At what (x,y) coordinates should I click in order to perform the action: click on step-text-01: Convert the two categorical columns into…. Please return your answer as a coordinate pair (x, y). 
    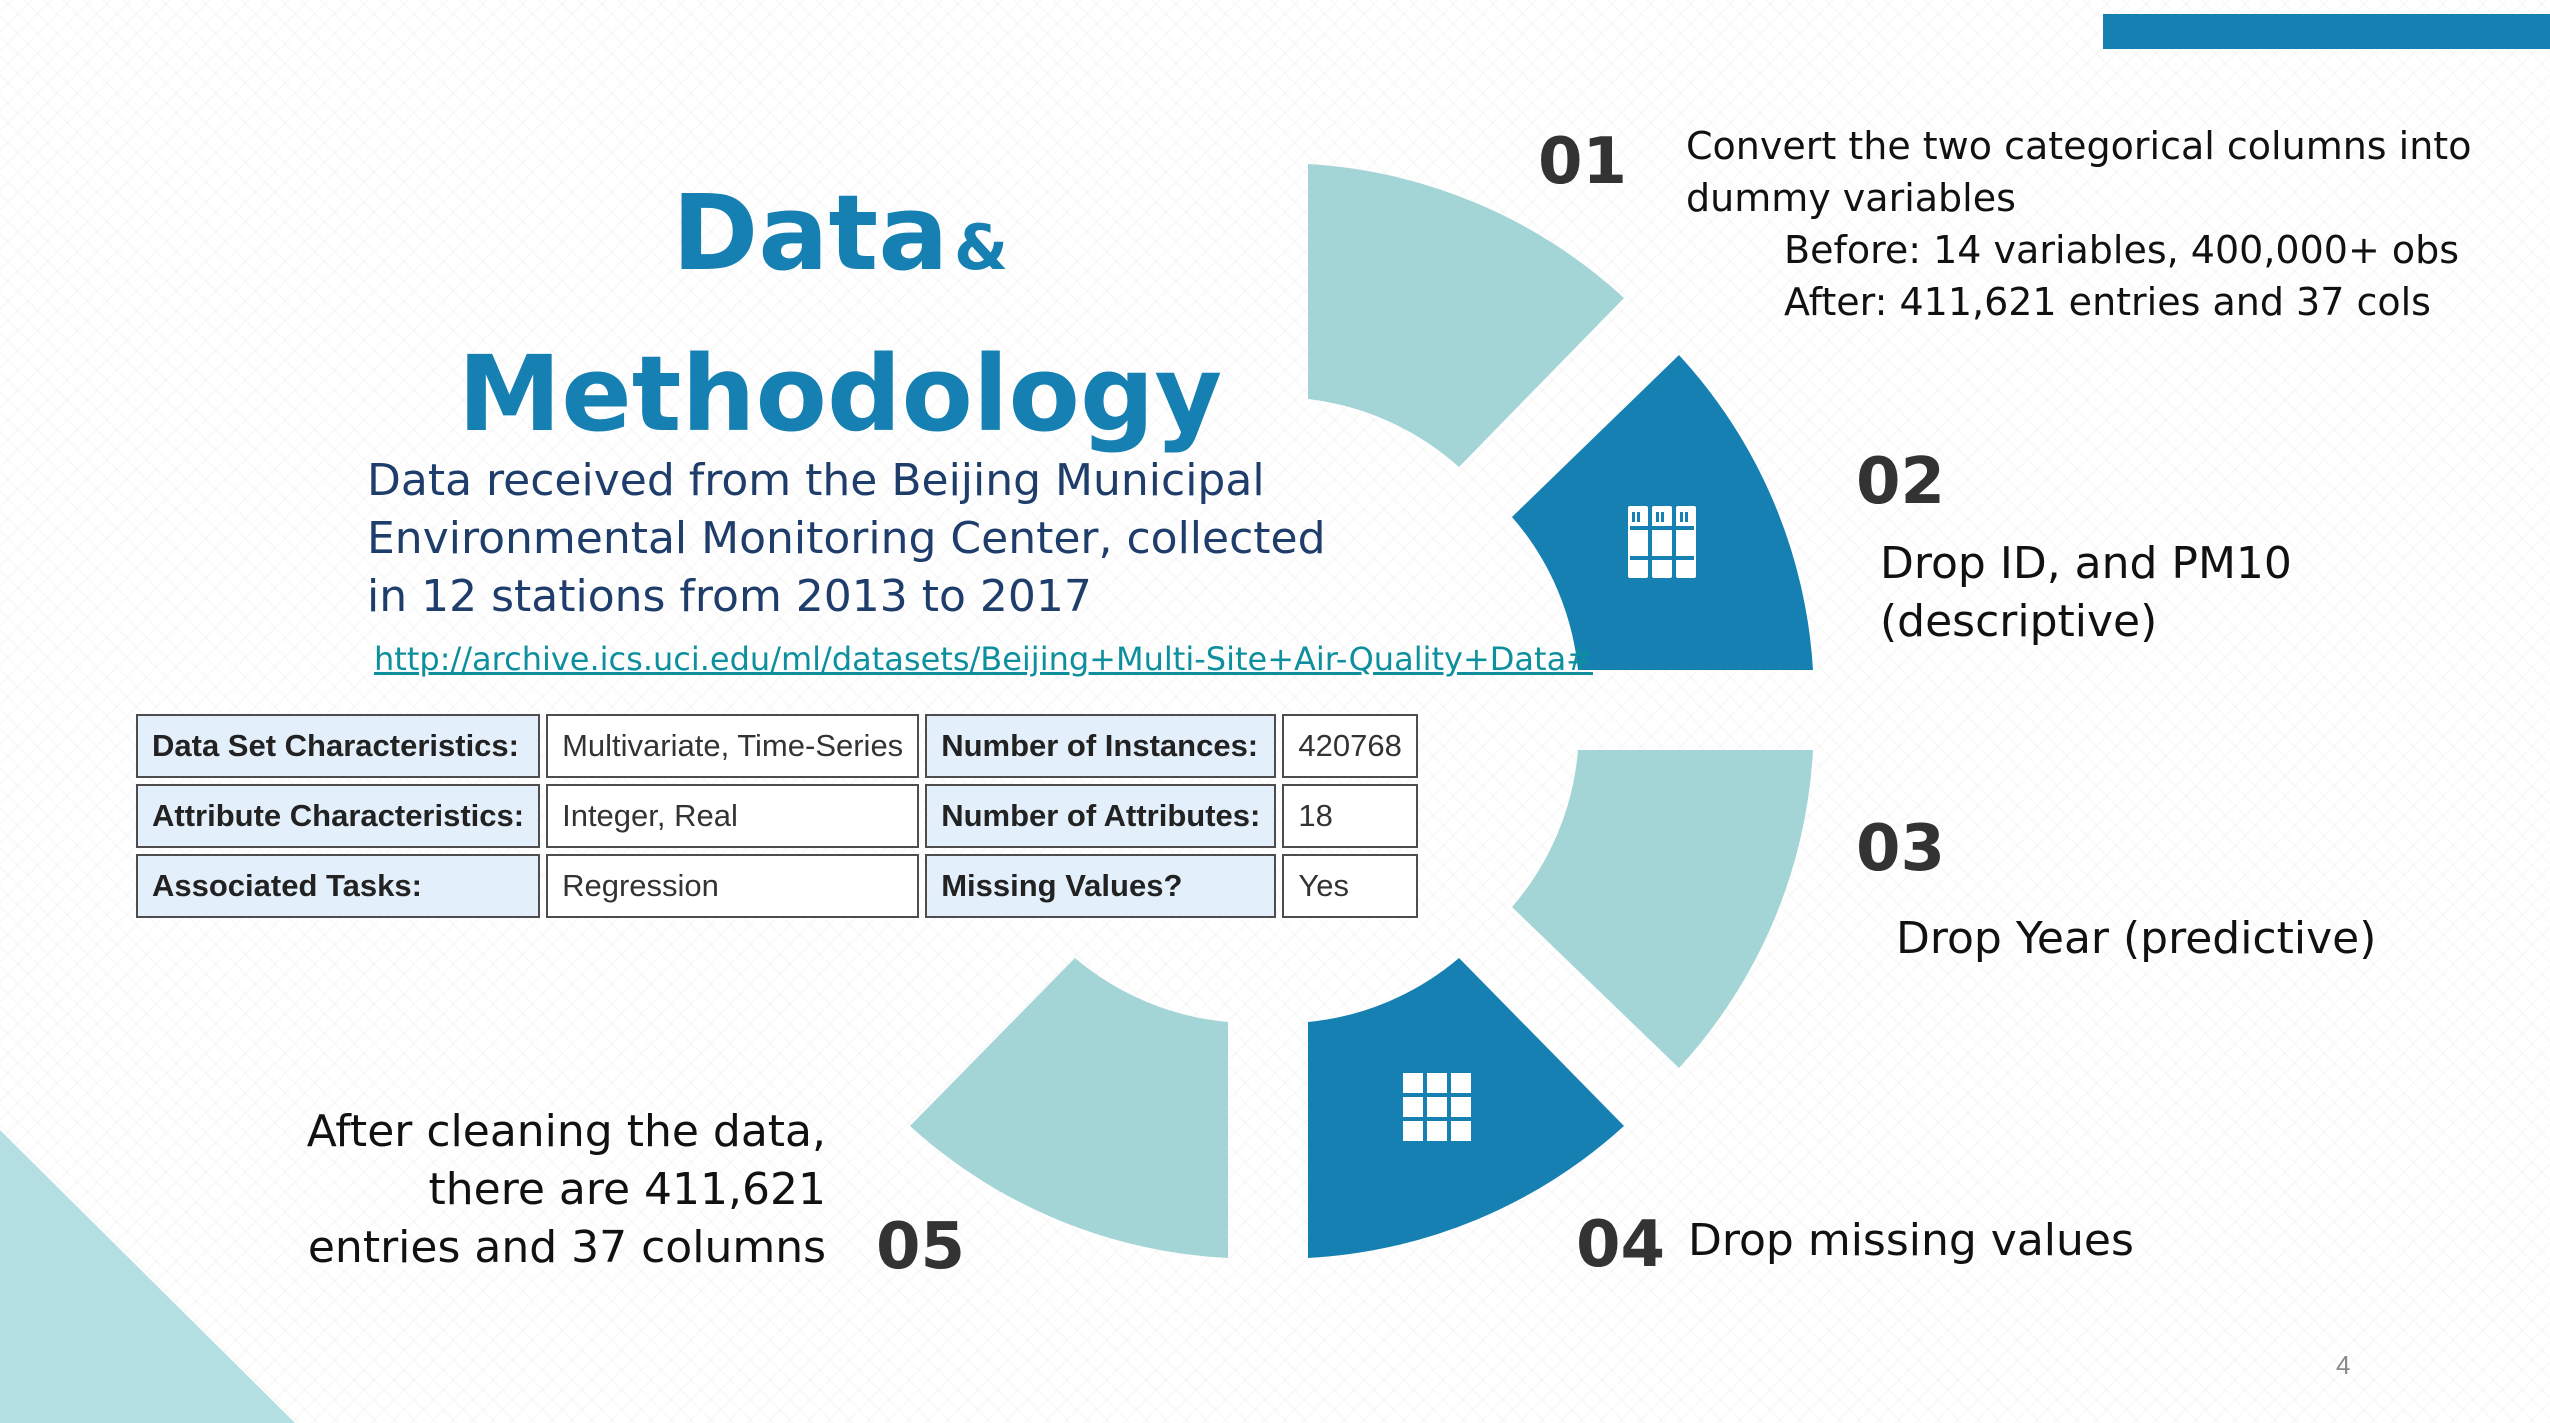
    Looking at the image, I should click on (2096, 224).